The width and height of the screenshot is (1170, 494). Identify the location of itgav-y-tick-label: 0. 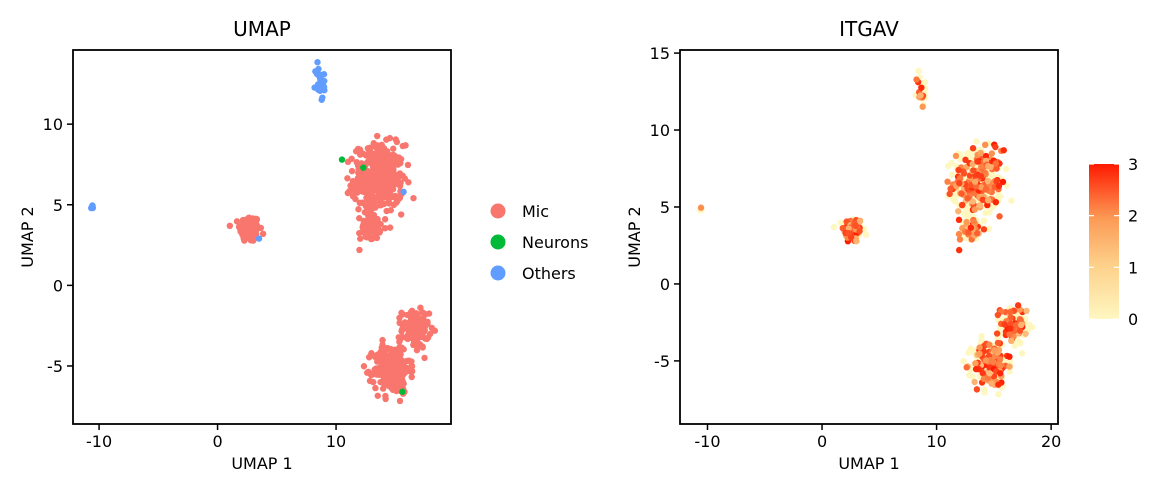
(665, 284).